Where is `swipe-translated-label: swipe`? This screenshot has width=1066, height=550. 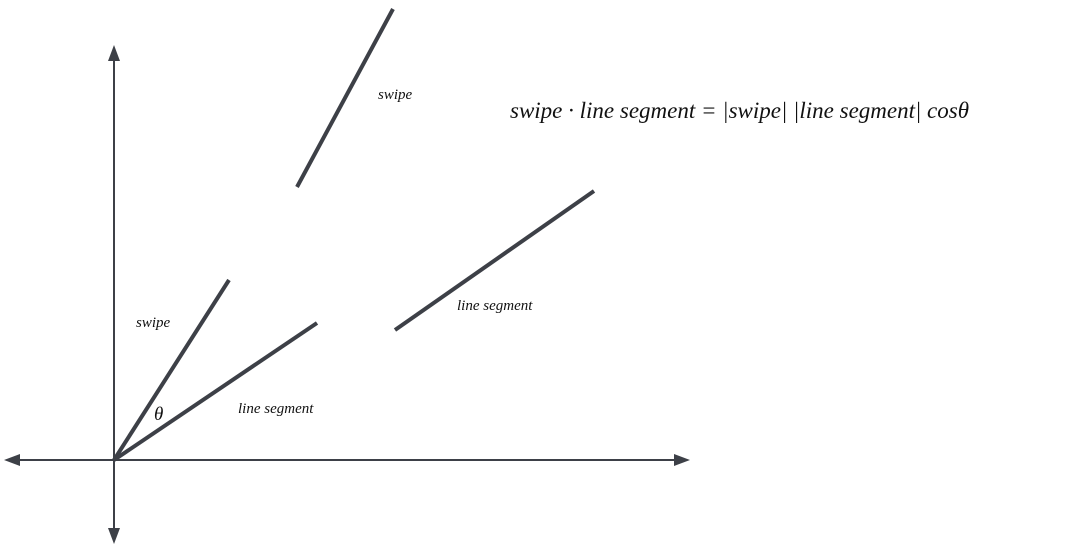 swipe-translated-label: swipe is located at coordinates (395, 95).